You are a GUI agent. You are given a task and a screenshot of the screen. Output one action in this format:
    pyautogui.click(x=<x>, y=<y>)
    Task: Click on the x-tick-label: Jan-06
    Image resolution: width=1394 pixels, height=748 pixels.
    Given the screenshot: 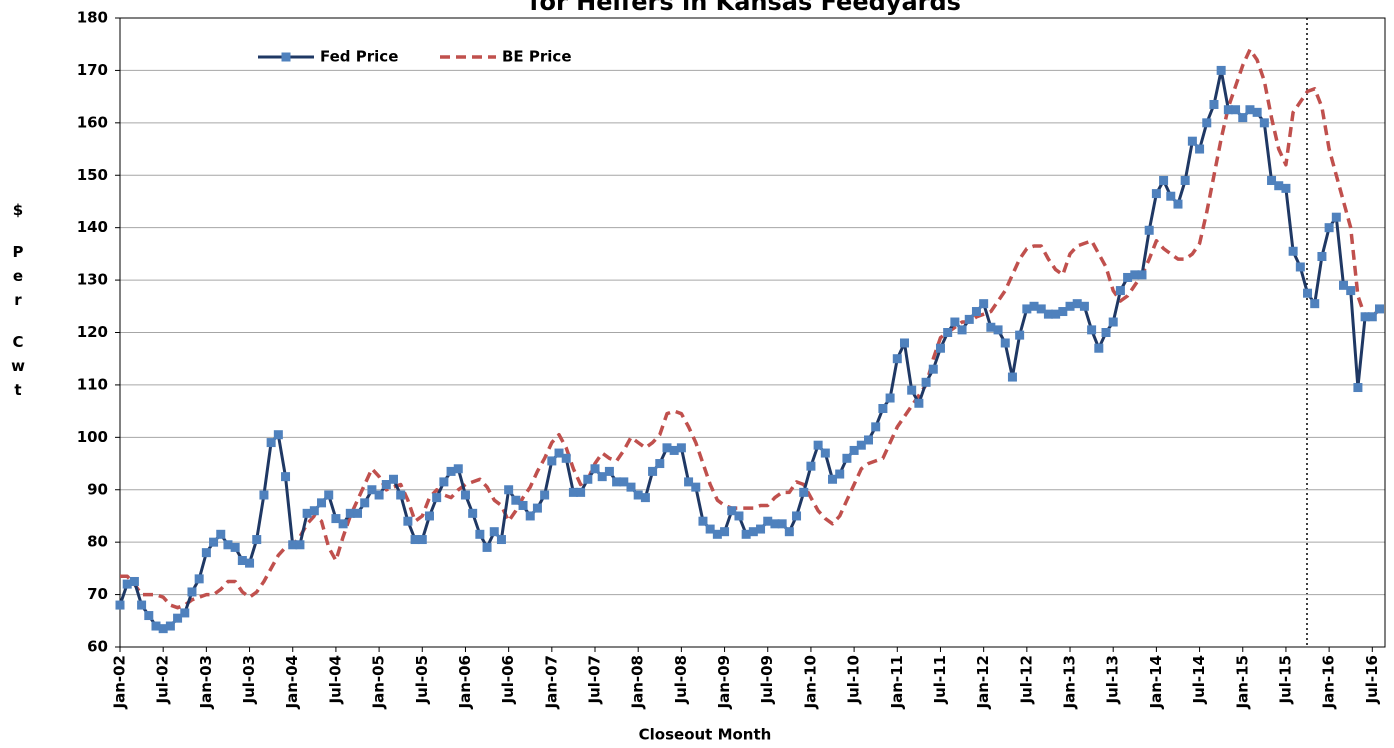 What is the action you would take?
    pyautogui.click(x=465, y=682)
    